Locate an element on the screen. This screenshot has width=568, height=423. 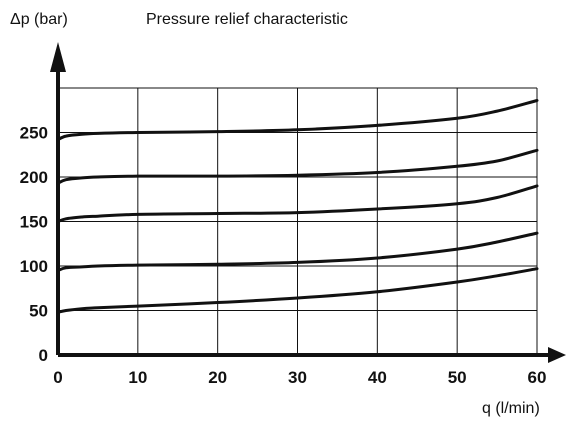
x-tick-label: 10 is located at coordinates (137, 377).